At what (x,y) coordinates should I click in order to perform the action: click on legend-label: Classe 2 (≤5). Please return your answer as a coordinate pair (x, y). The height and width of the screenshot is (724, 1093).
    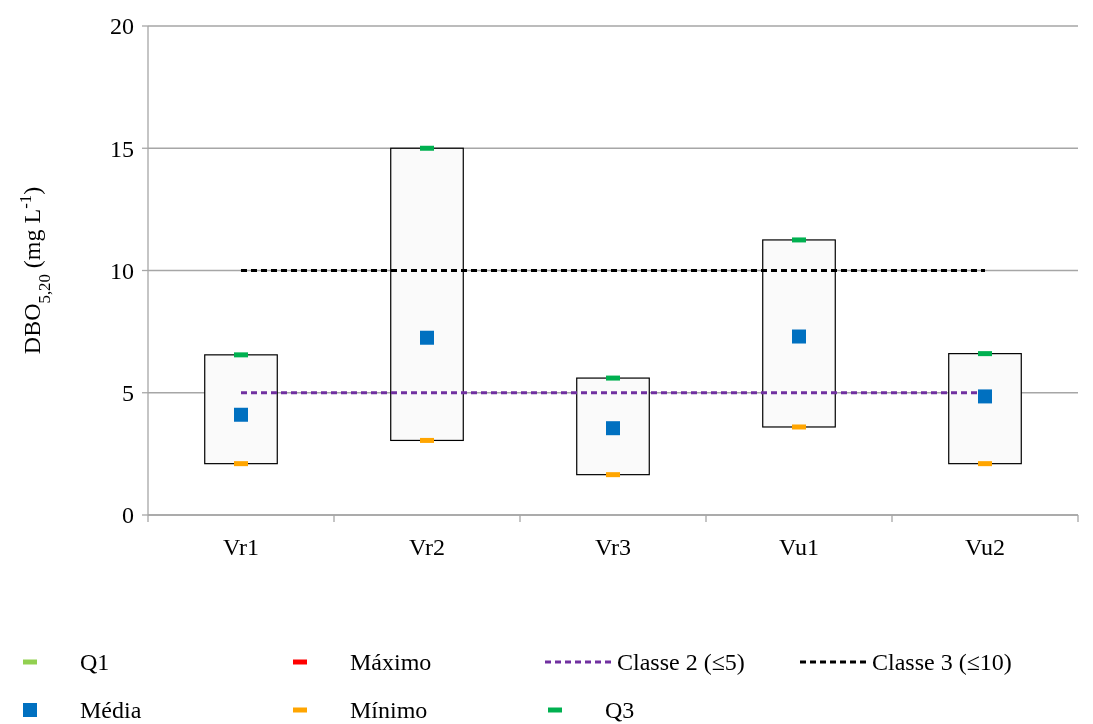
    Looking at the image, I should click on (681, 662).